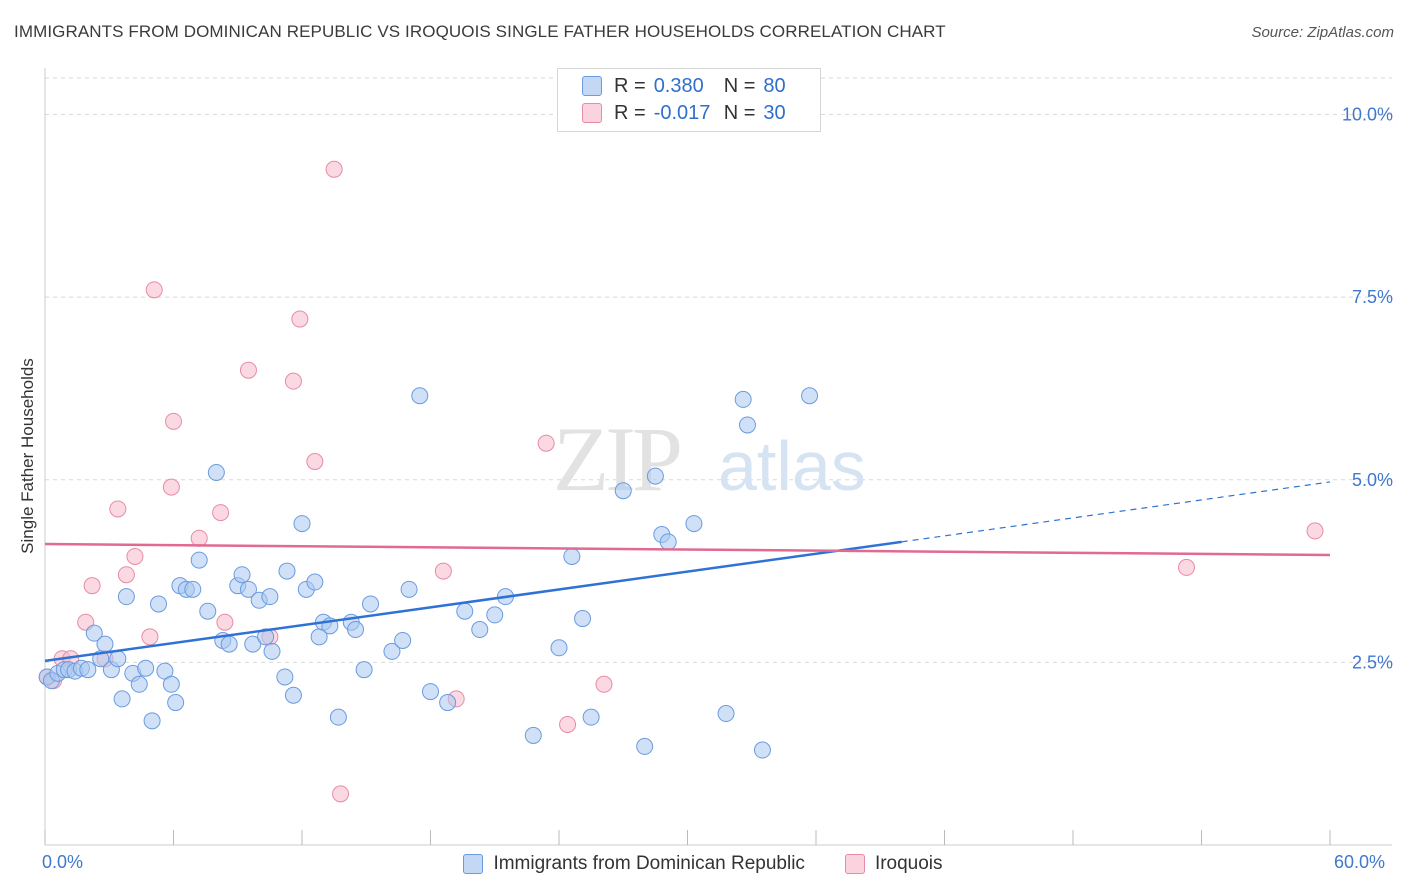 The width and height of the screenshot is (1406, 892). Describe the element at coordinates (1116, 512) in the screenshot. I see `dominican-trendline-extension` at that location.